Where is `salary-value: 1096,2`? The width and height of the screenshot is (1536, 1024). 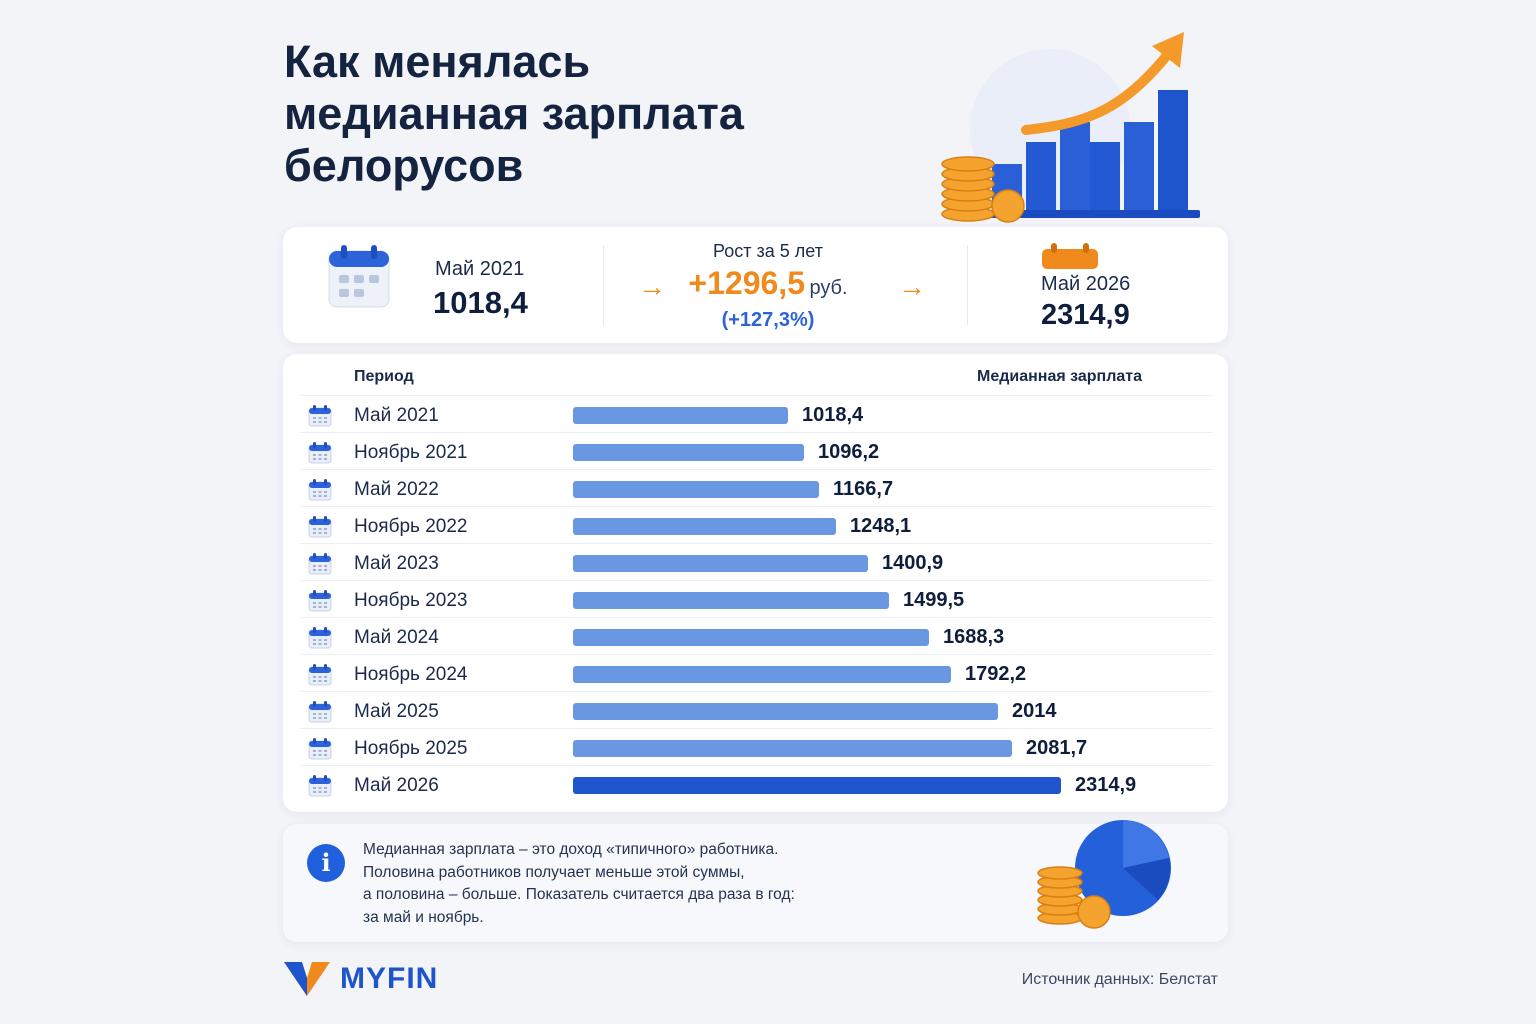 salary-value: 1096,2 is located at coordinates (849, 452).